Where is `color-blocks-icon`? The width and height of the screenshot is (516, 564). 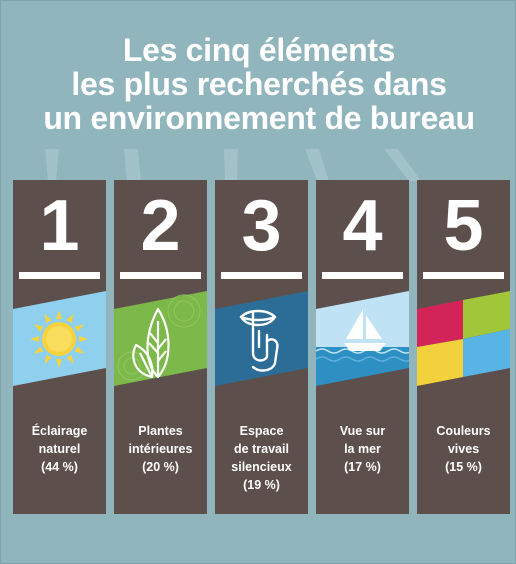 color-blocks-icon is located at coordinates (463, 338).